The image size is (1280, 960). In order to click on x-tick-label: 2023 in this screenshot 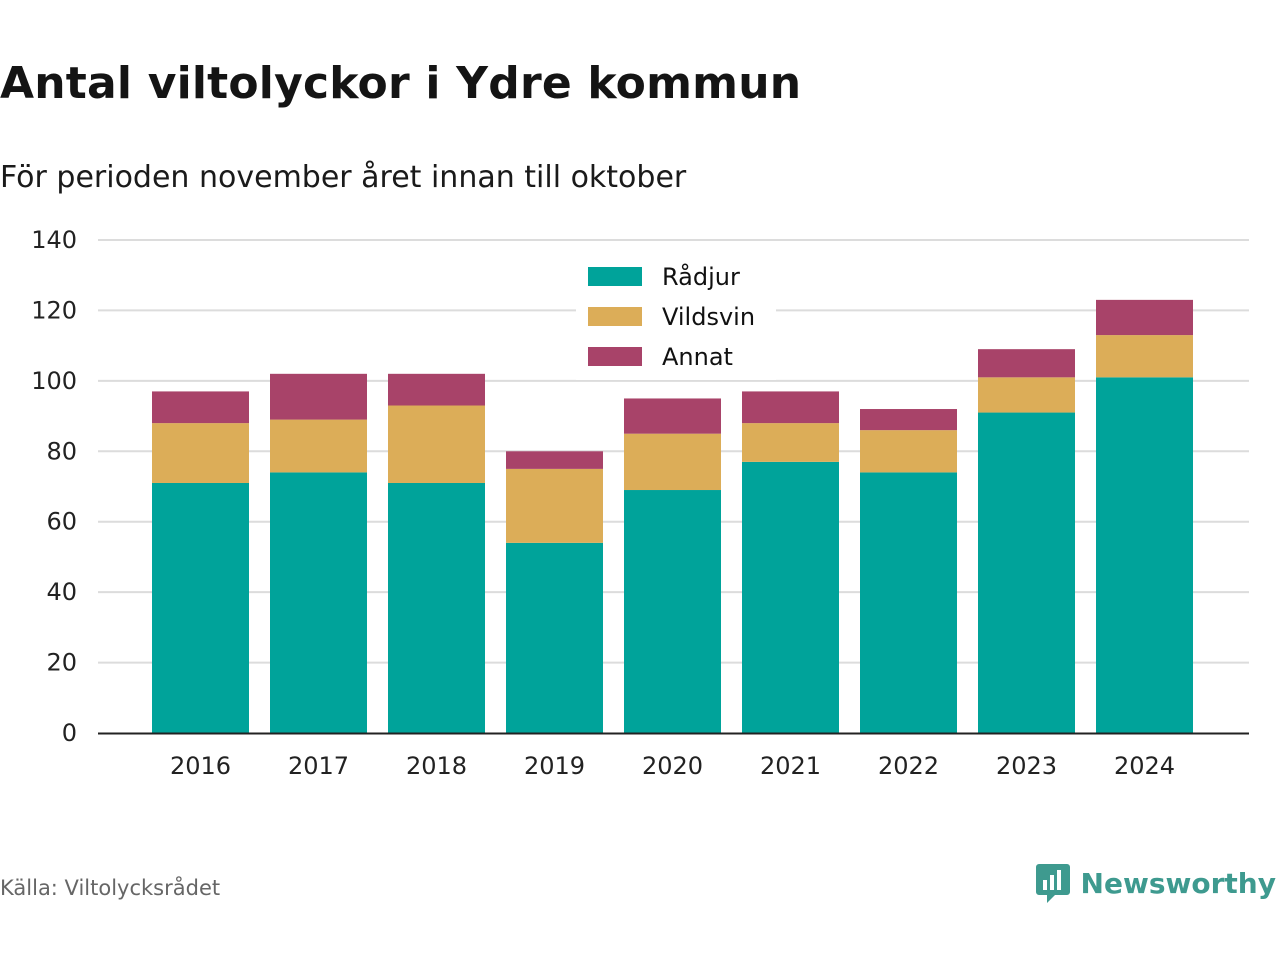, I will do `click(1026, 766)`.